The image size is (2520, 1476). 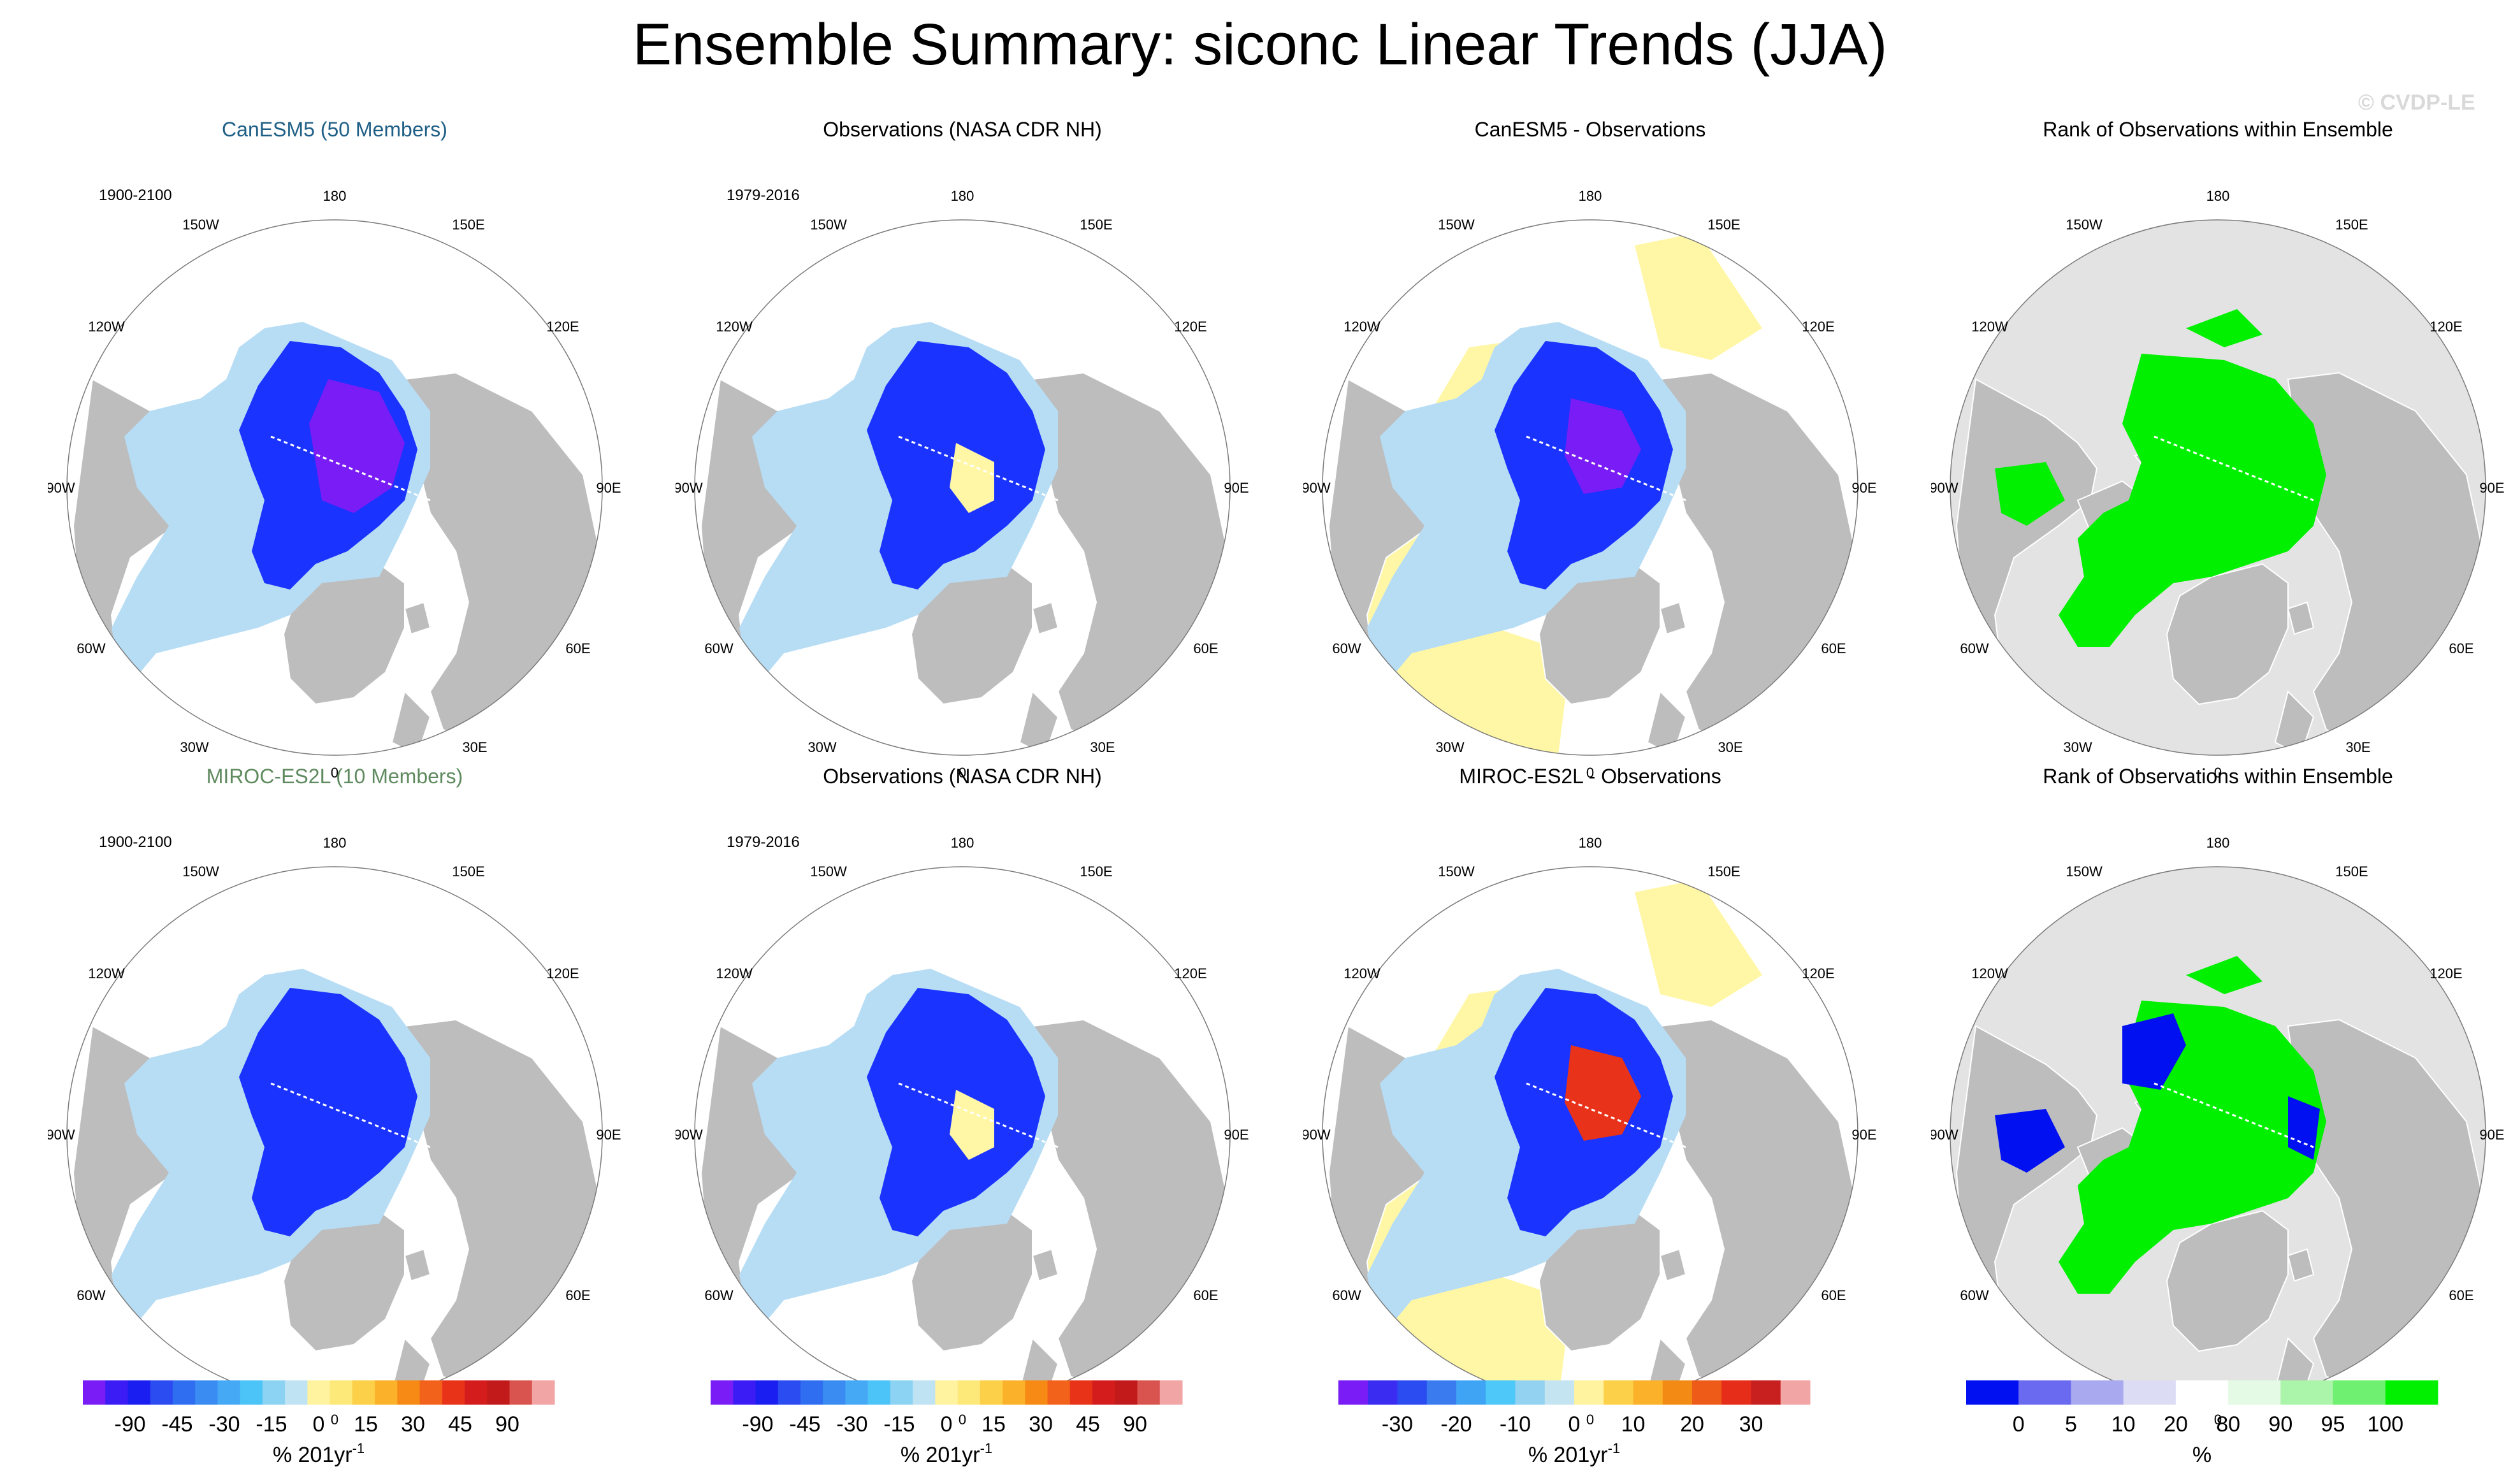 What do you see at coordinates (2123, 1424) in the screenshot?
I see `colorbar-tick-label: 10` at bounding box center [2123, 1424].